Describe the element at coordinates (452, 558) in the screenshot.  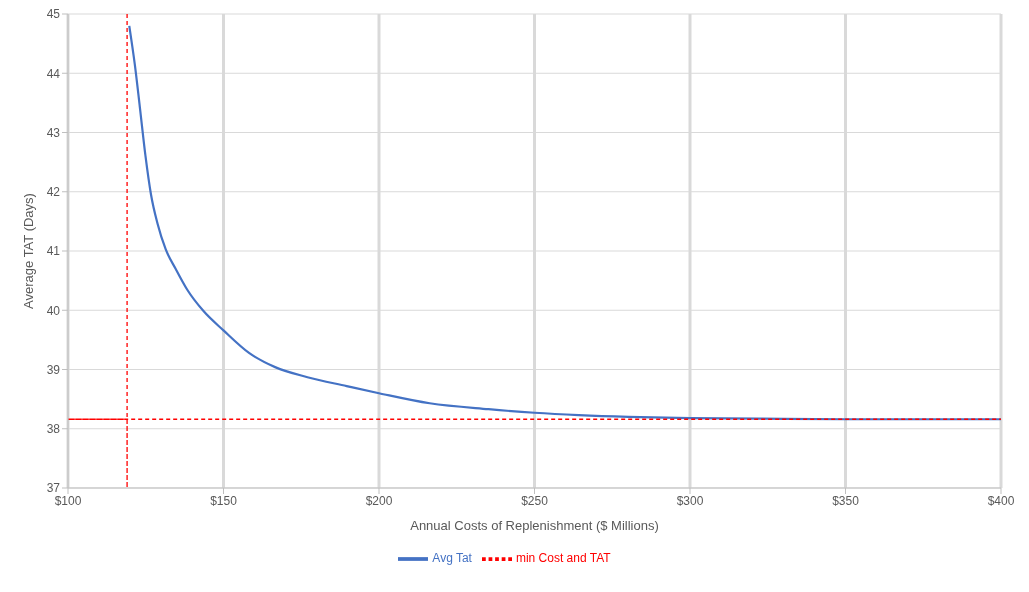
I see `legend-label: Avg Tat` at that location.